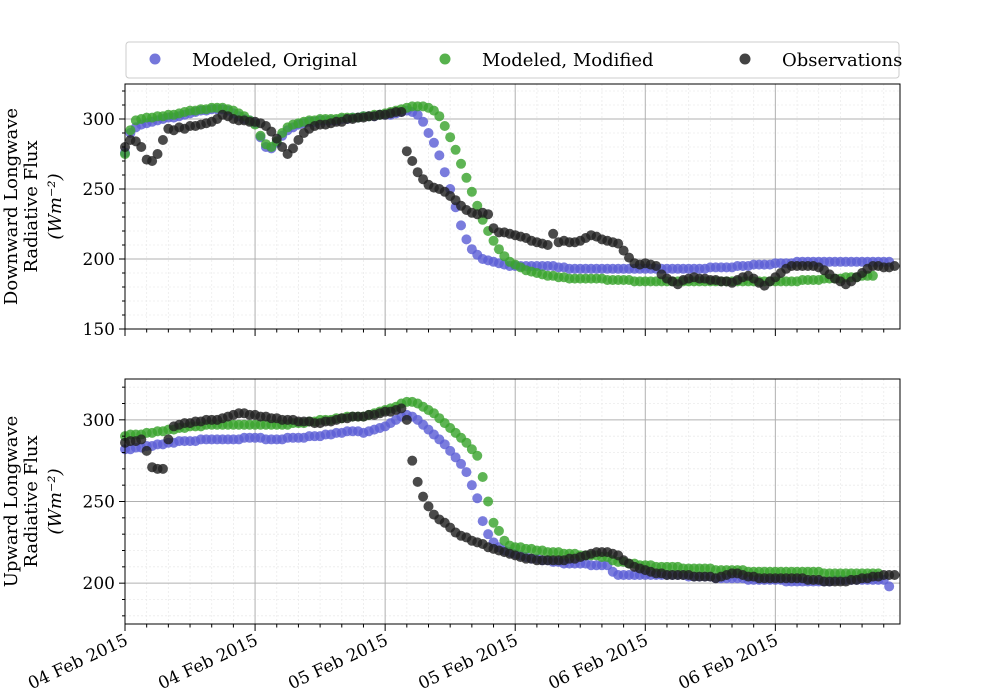  I want to click on y-axis-label: Downward LongwaveRadiative Flux (Wm⁻²), so click(33, 206).